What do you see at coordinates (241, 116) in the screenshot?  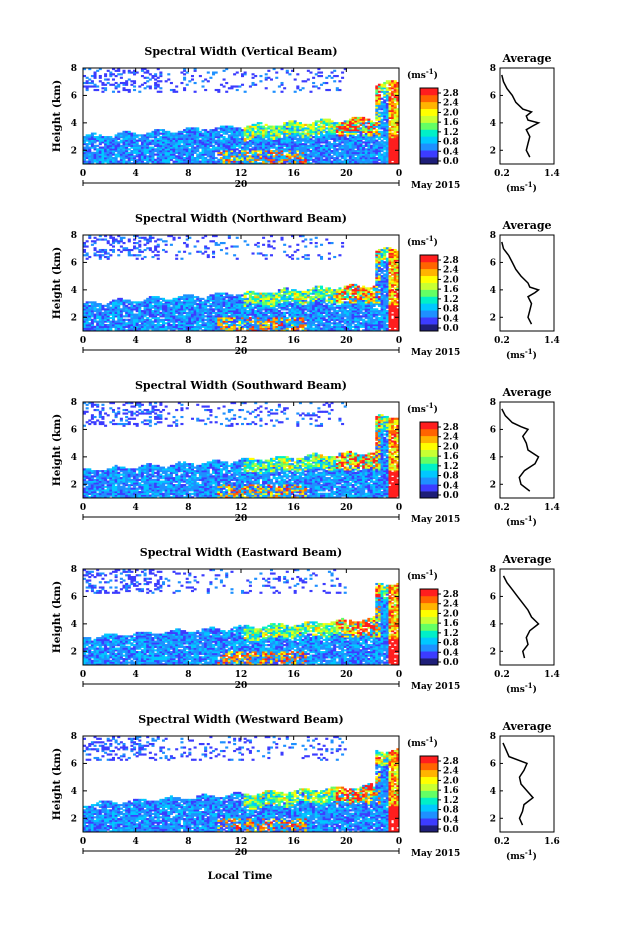 I see `heatmap-cells` at bounding box center [241, 116].